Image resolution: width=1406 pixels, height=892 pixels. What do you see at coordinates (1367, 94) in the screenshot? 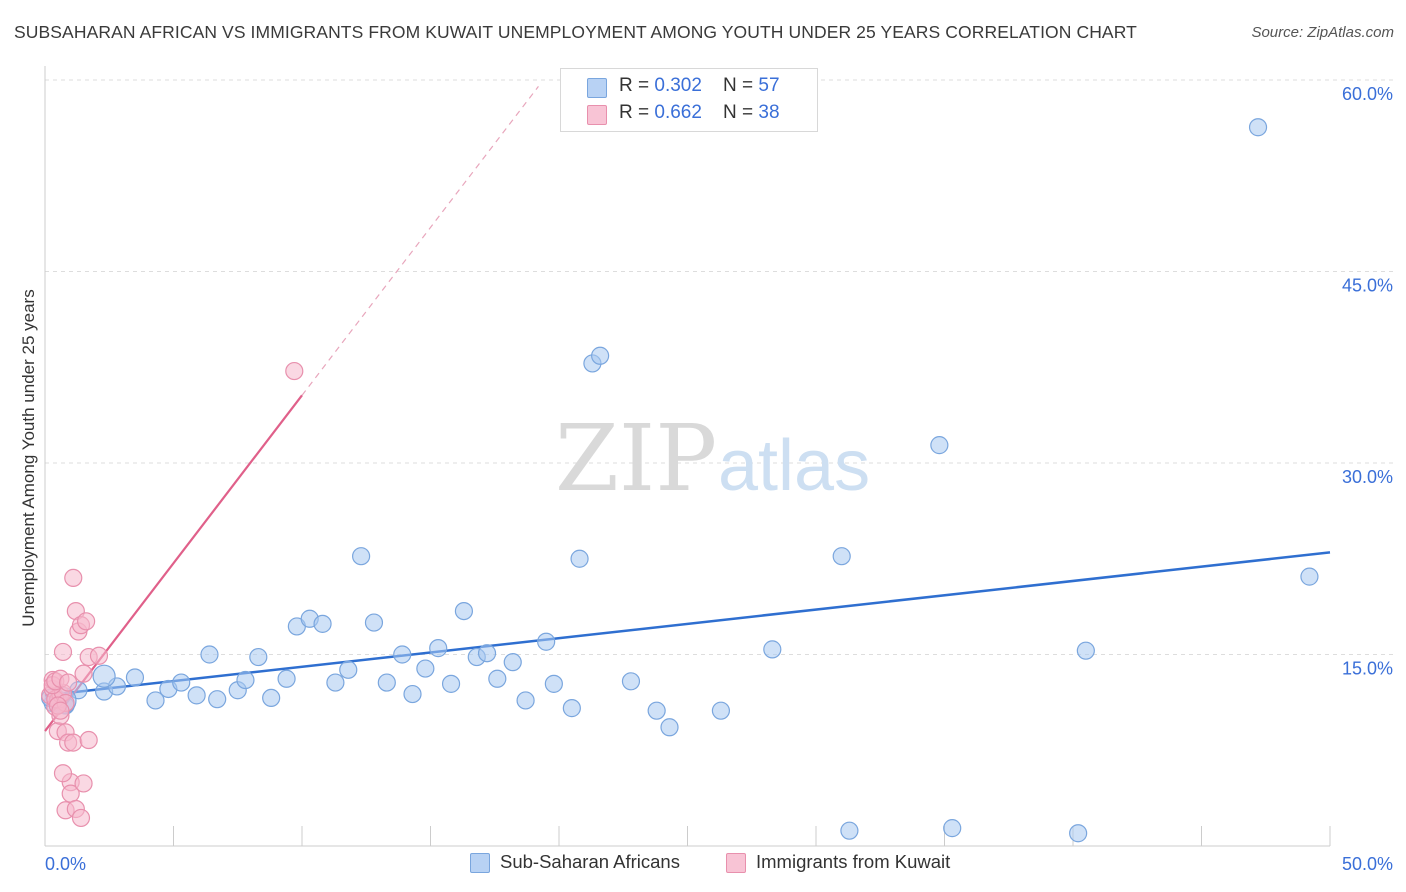
I see `y-tick-label: 60.0%` at bounding box center [1367, 94].